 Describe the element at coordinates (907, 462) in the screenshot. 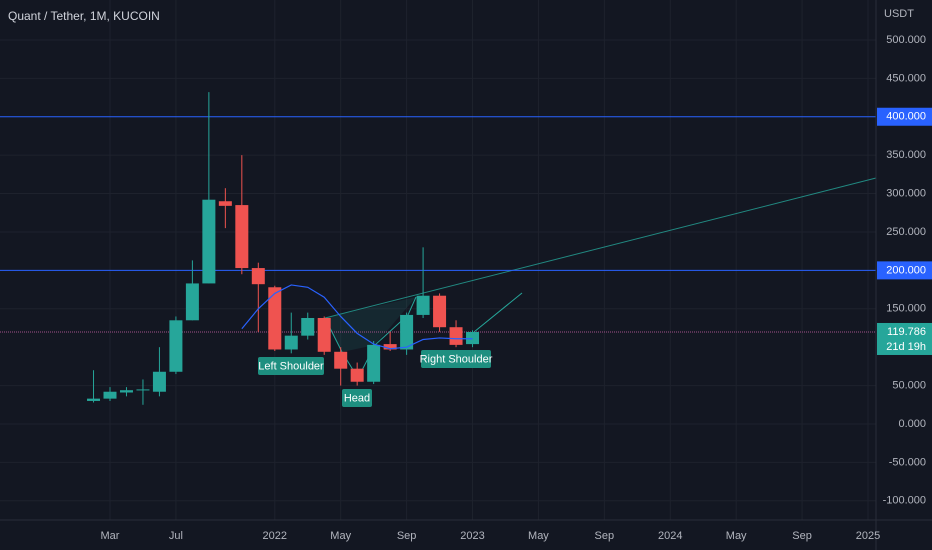

I see `y-tick-label: -50.000` at that location.